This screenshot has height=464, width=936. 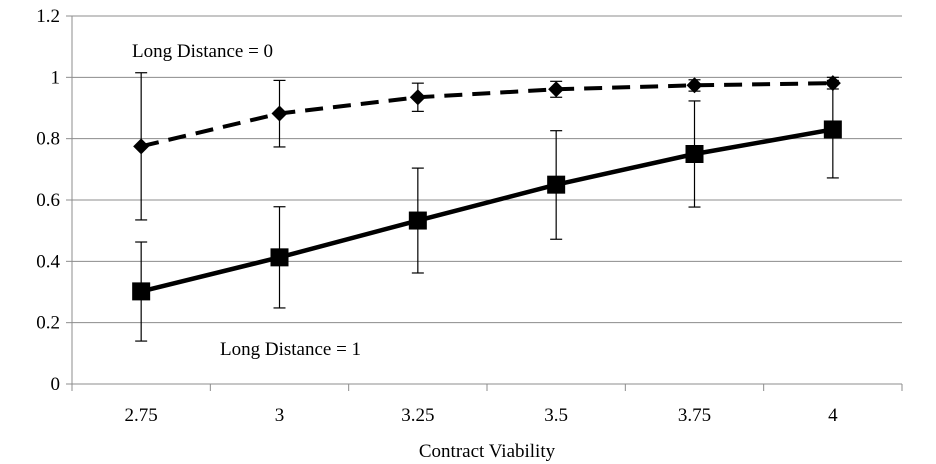 What do you see at coordinates (56, 77) in the screenshot?
I see `y-tick-label-5: 1` at bounding box center [56, 77].